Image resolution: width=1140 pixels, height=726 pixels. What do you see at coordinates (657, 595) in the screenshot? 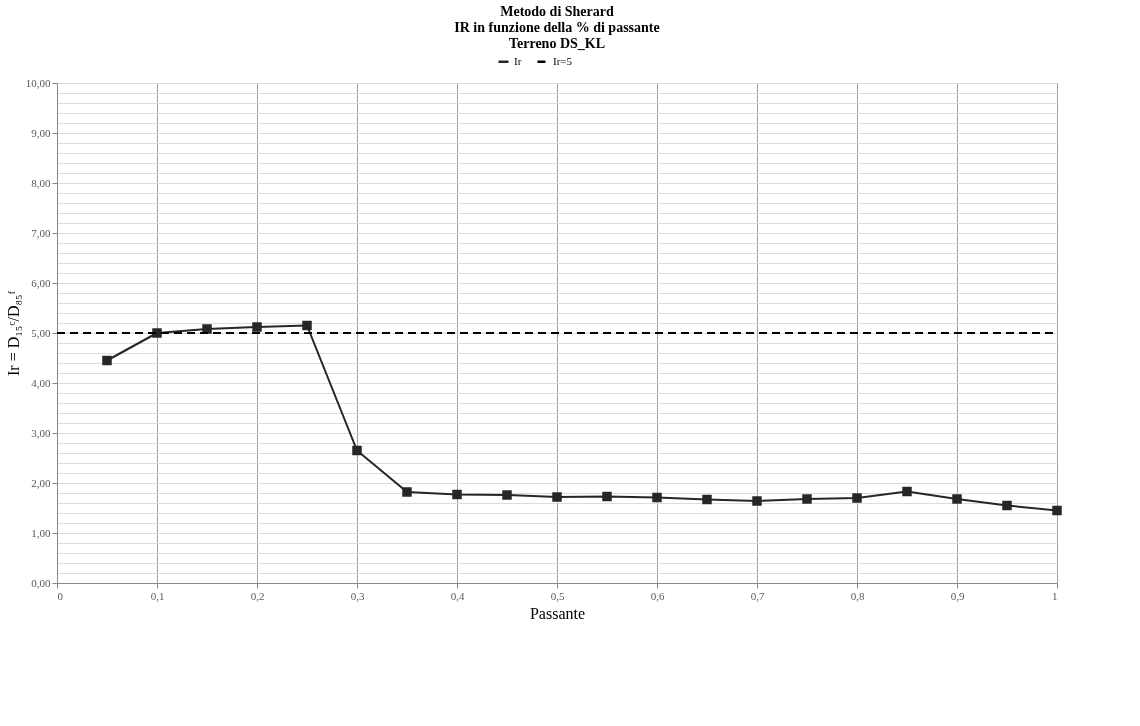
I see `x-tick-label: 0,6` at bounding box center [657, 595].